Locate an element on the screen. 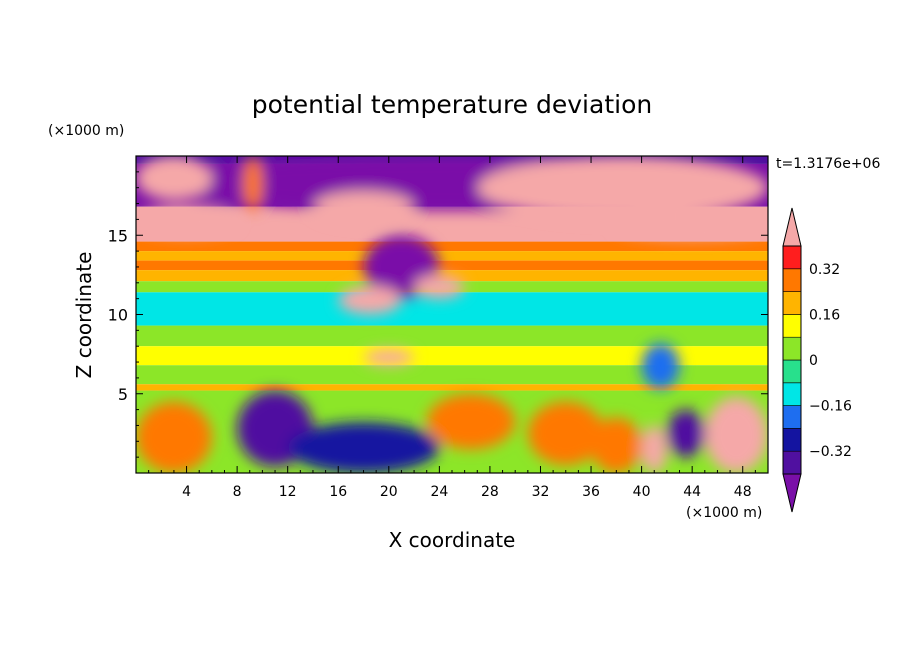 Image resolution: width=904 pixels, height=654 pixels. colorbar-extend-bottom is located at coordinates (792, 493).